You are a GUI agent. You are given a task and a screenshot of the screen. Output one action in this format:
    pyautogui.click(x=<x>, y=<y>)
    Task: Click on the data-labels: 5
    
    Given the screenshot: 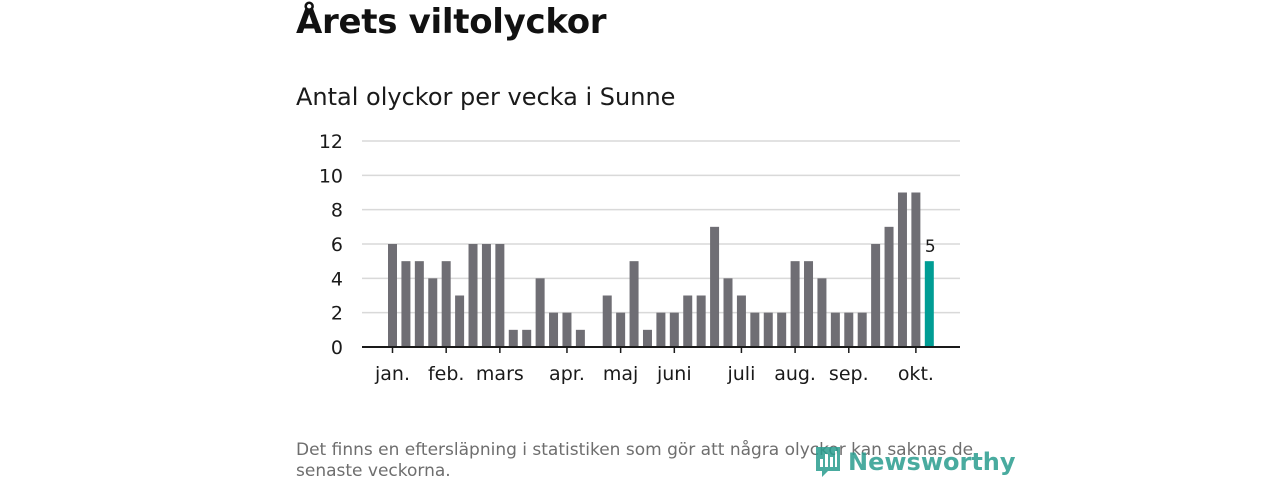 What is the action you would take?
    pyautogui.click(x=930, y=247)
    